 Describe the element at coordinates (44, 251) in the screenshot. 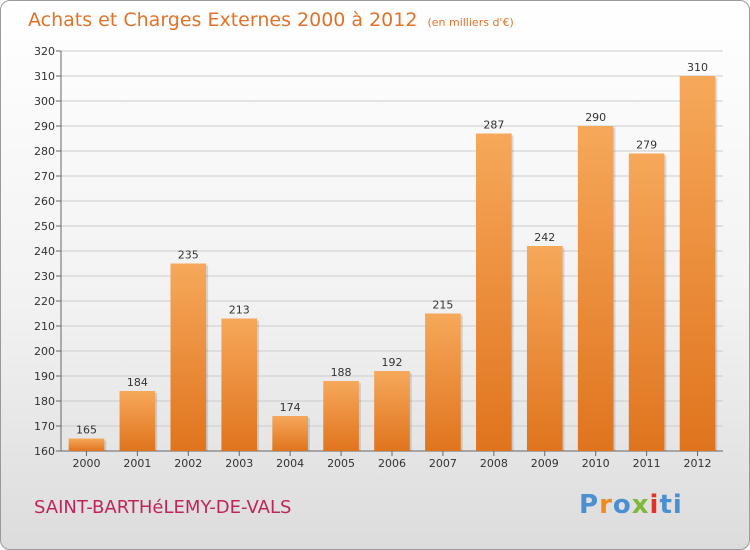

I see `y-tick-label: 240` at that location.